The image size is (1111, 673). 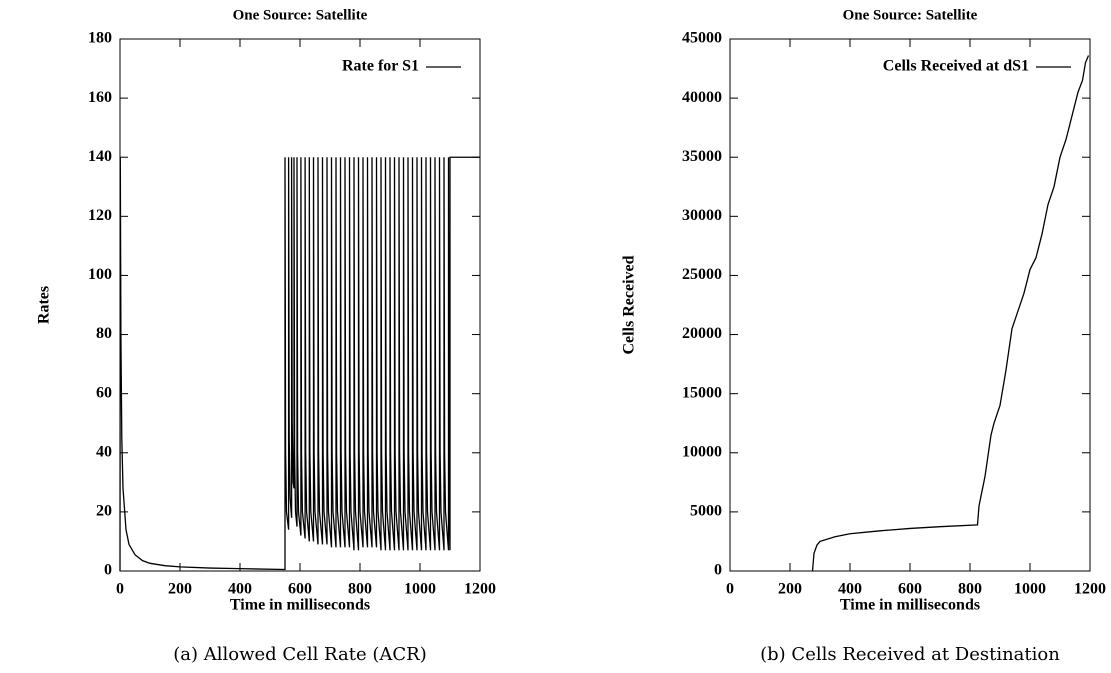 What do you see at coordinates (104, 392) in the screenshot?
I see `y-tick-label: 60` at bounding box center [104, 392].